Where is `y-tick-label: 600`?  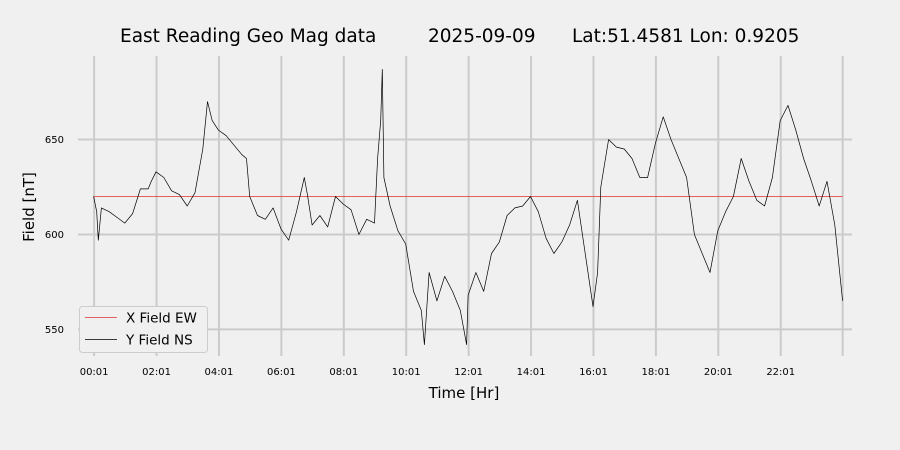 y-tick-label: 600 is located at coordinates (54, 235).